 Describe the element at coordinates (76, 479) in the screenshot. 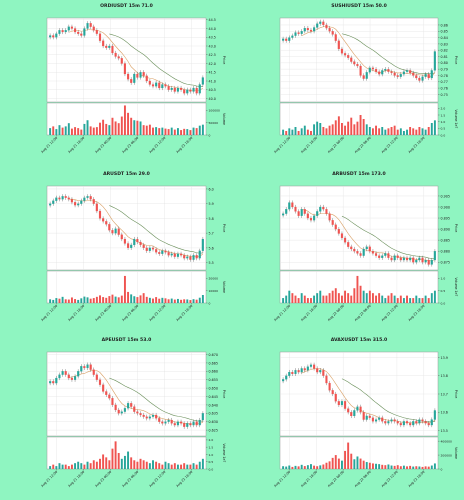

I see `x-tick-label: Aug 21 18:00` at that location.